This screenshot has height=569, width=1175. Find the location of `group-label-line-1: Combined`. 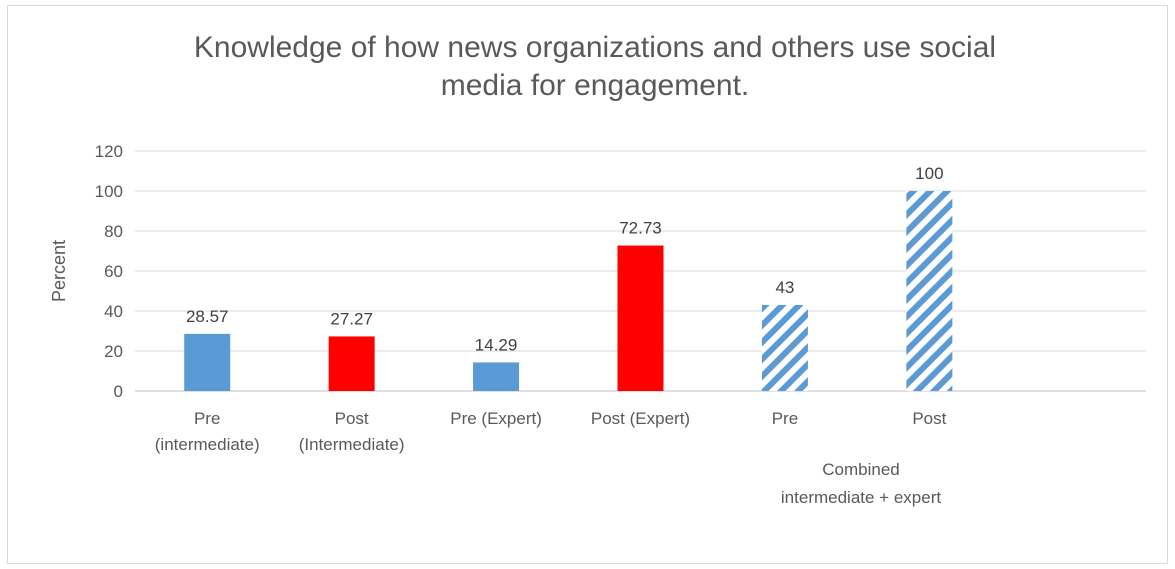

group-label-line-1: Combined is located at coordinates (861, 469).